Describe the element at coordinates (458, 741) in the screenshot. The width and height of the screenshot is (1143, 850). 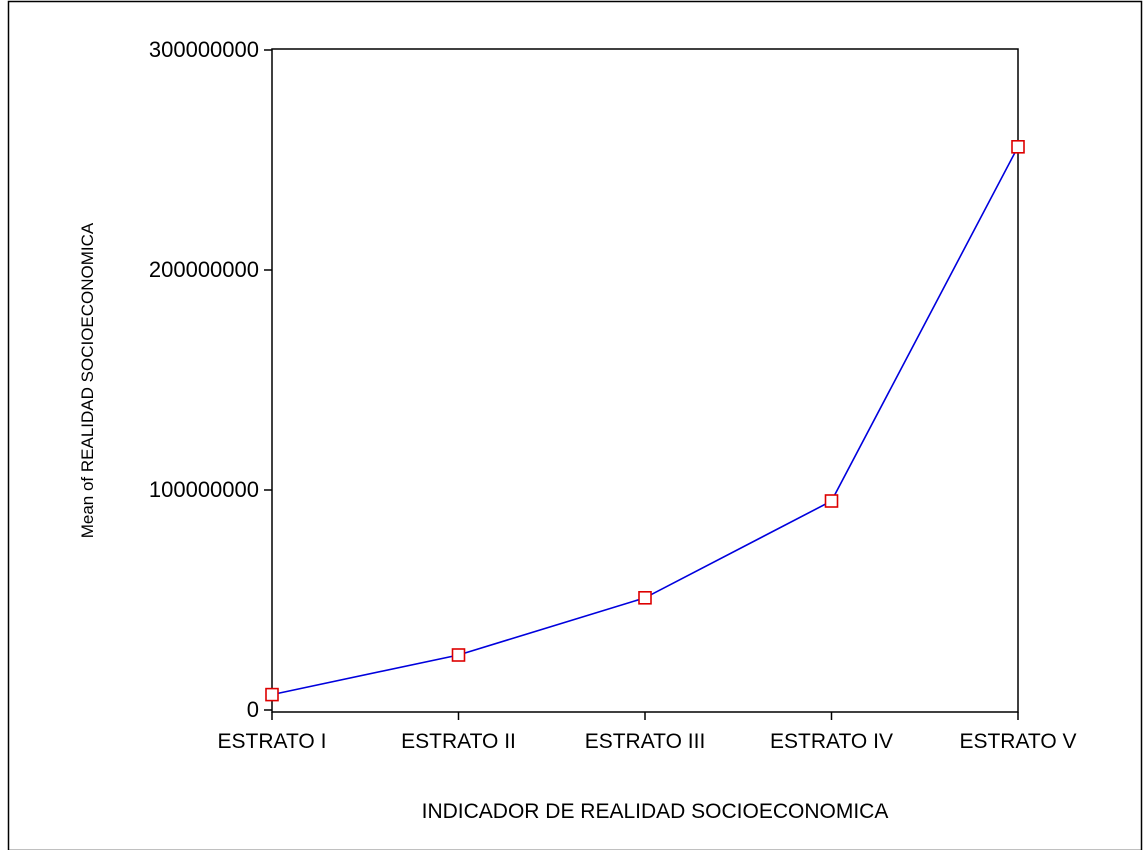
I see `x-tick-label: ESTRATO II` at that location.